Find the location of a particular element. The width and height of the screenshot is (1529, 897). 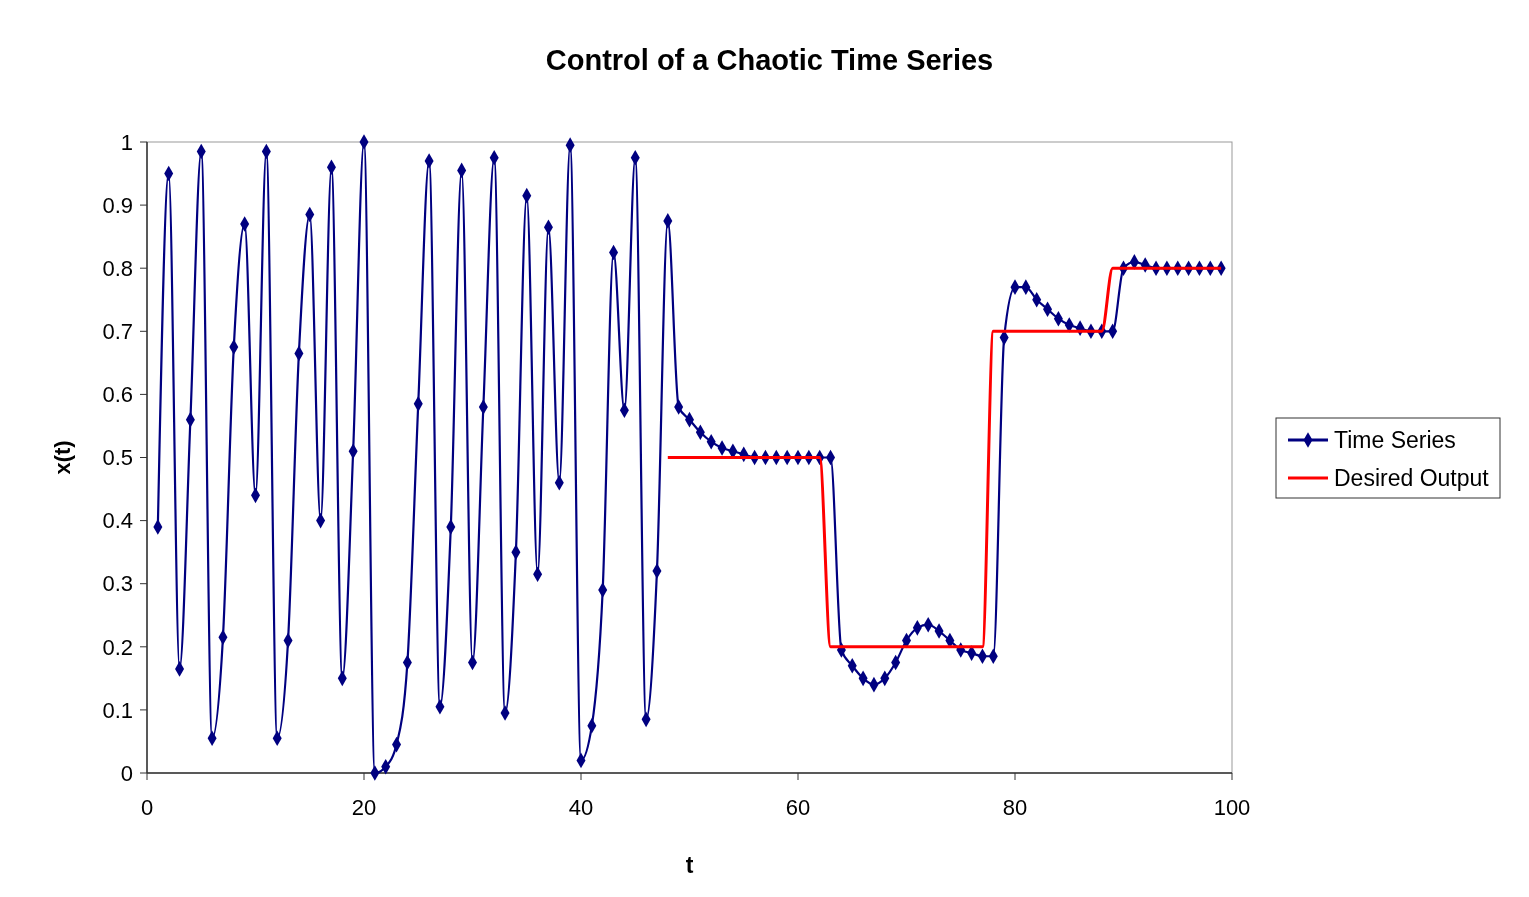

x-tick-label: 100 is located at coordinates (1232, 807).